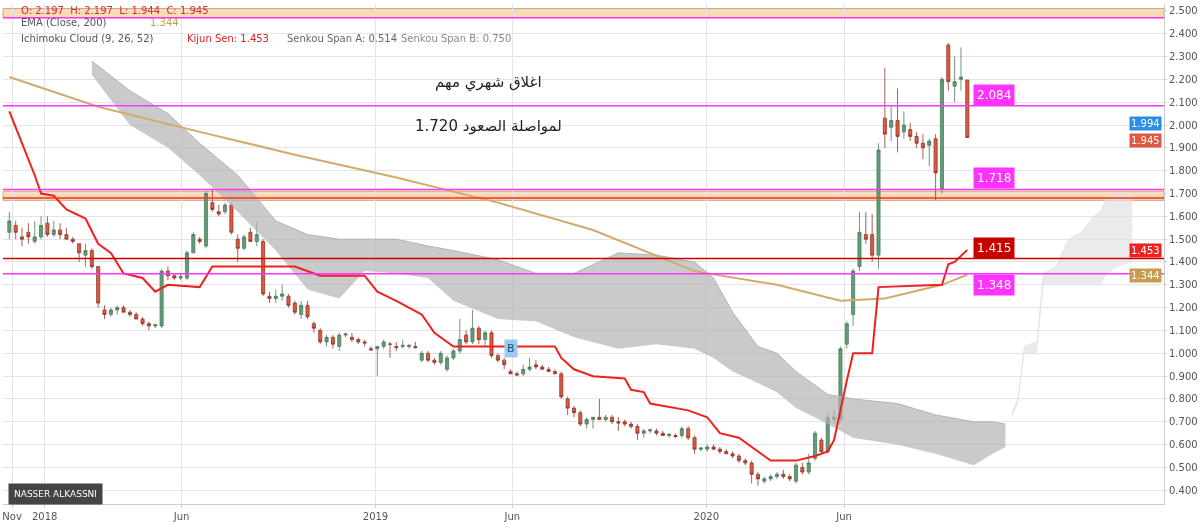 The image size is (1200, 524). Describe the element at coordinates (342, 38) in the screenshot. I see `annotation: Senkou Span A: 0.514` at that location.